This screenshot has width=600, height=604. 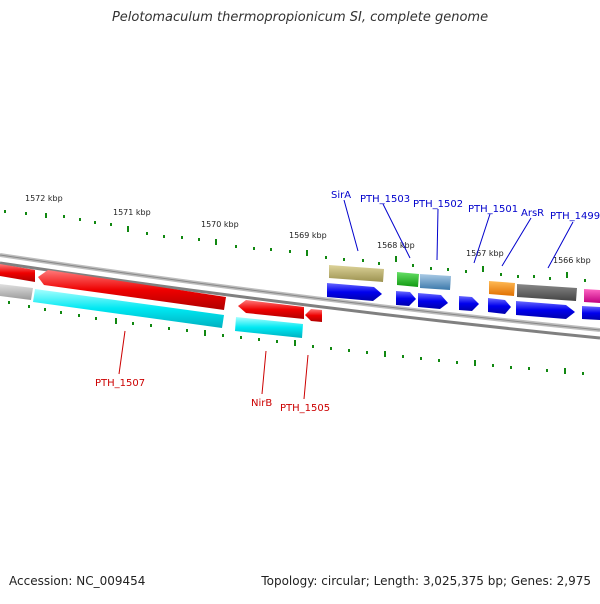 I want to click on gene-feature-arsr, so click(x=502, y=288).